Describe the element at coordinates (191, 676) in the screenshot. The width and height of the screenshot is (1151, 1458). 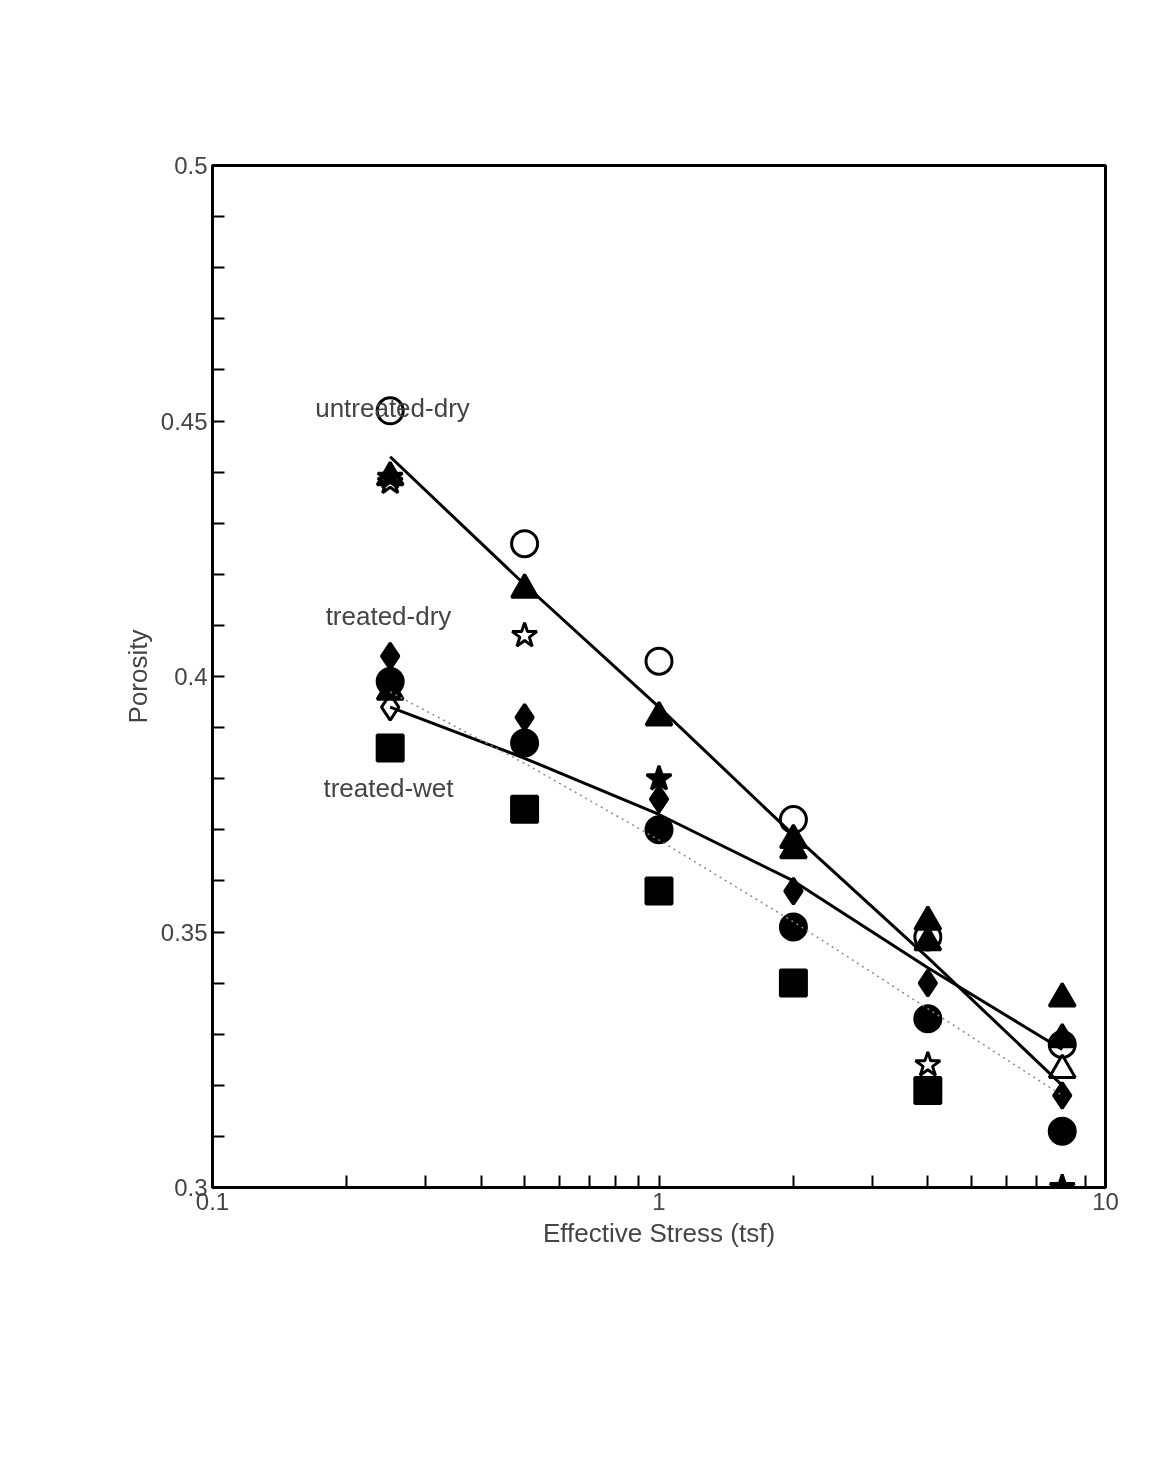
I see `y-tick-label: 0.4` at that location.